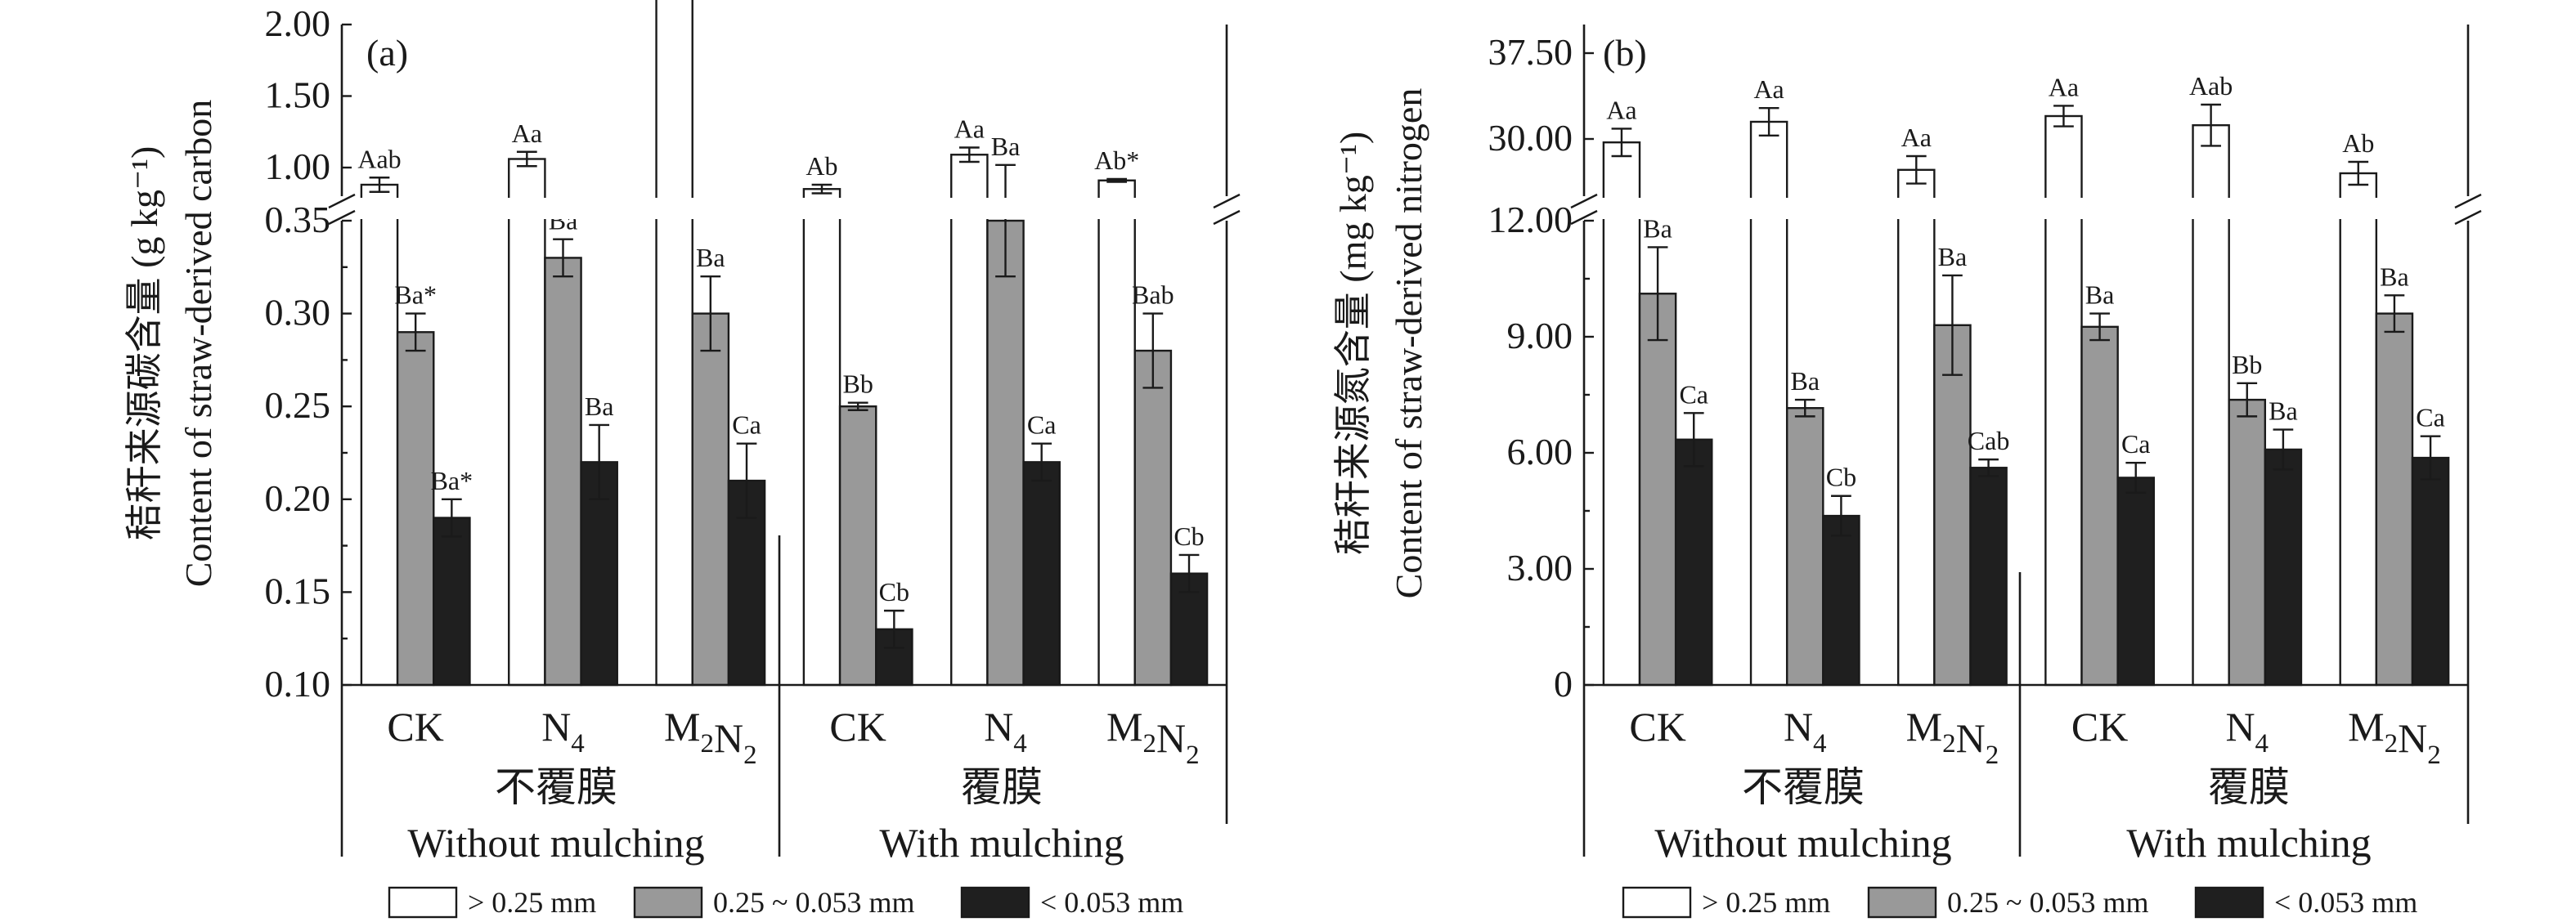  Describe the element at coordinates (2283, 411) in the screenshot. I see `sig-label-b-s3-c5: Ba` at that location.